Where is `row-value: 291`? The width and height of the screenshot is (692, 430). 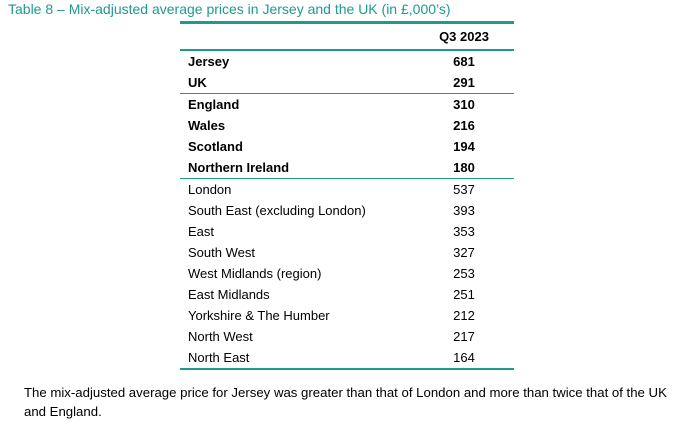
row-value: 291 is located at coordinates (464, 83).